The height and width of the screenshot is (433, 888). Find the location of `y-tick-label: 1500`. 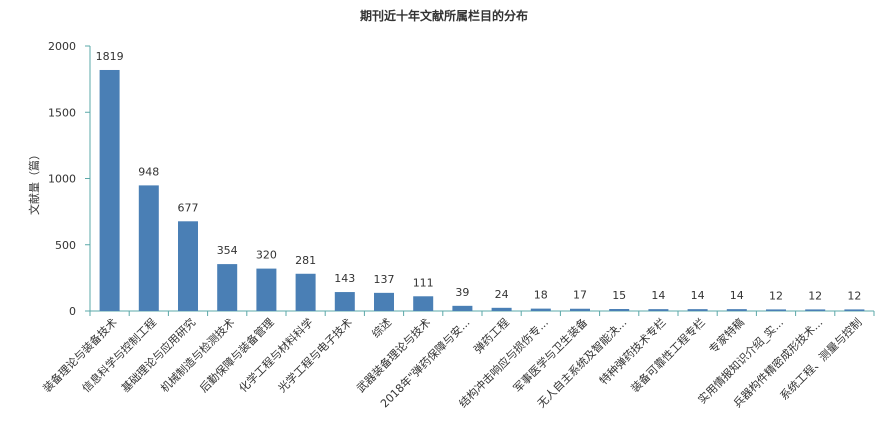

y-tick-label: 1500 is located at coordinates (62, 112).